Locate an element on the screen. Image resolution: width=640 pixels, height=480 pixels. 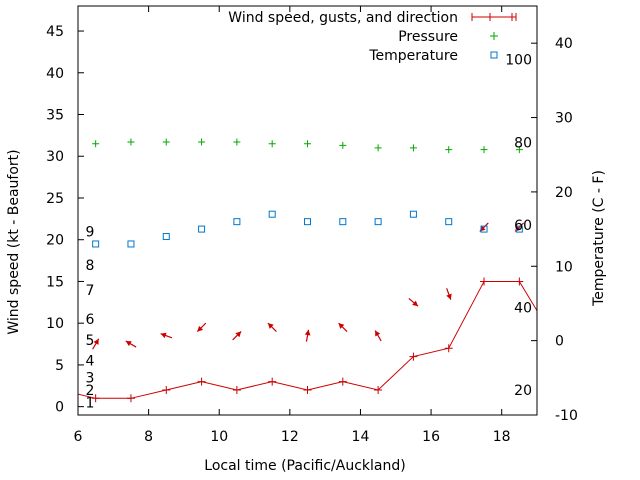
fahrenheit-label: 100 is located at coordinates (518, 61).